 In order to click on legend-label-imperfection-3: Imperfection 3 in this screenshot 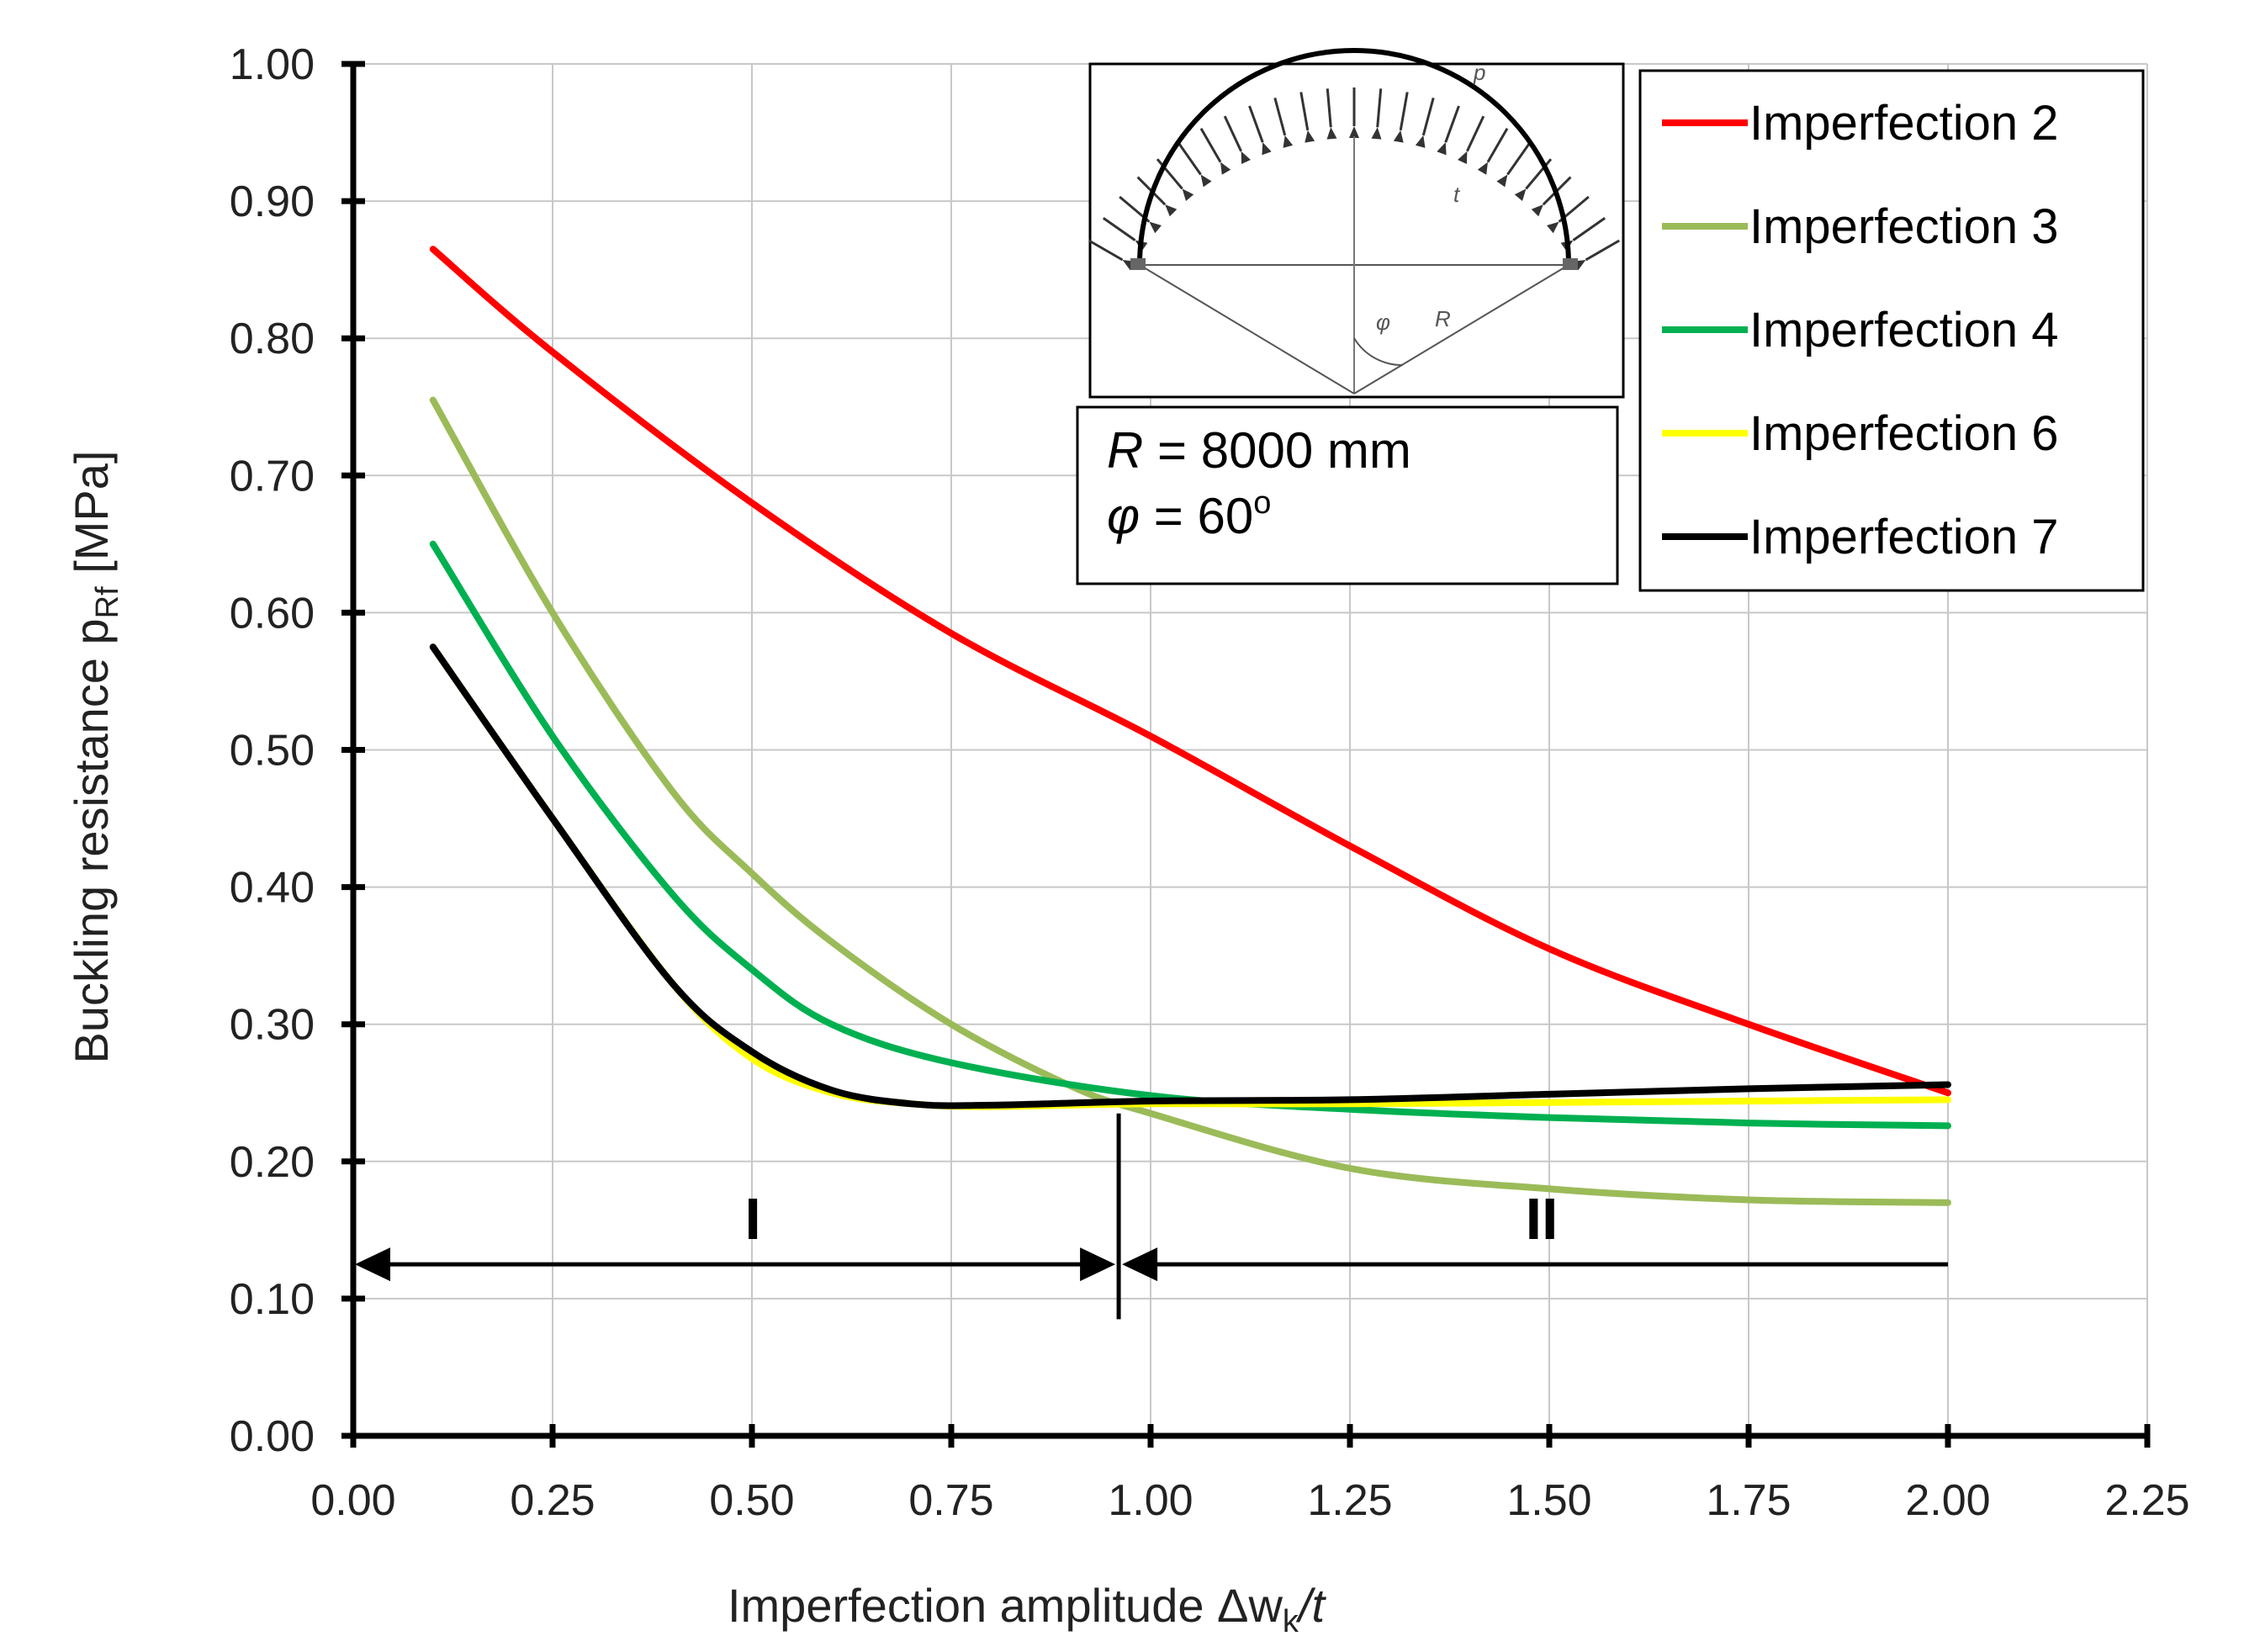, I will do `click(1904, 227)`.